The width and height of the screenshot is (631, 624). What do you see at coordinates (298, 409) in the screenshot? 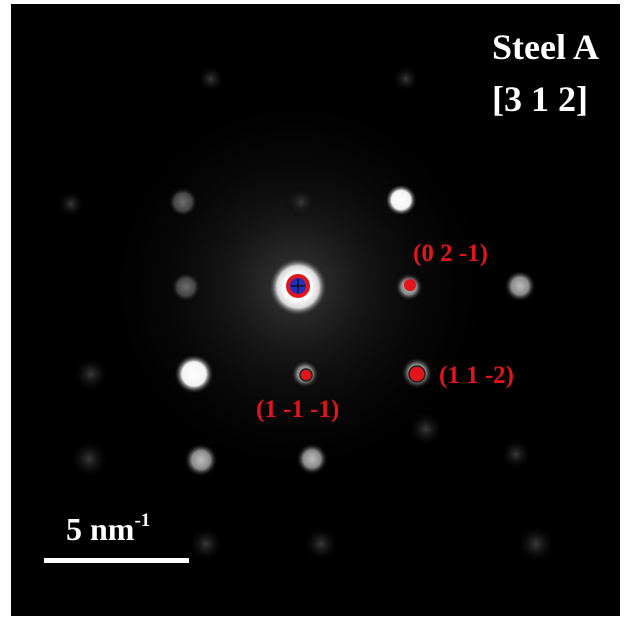
I see `reflection-label-1-m1-m1: (1 -1 -1)` at bounding box center [298, 409].